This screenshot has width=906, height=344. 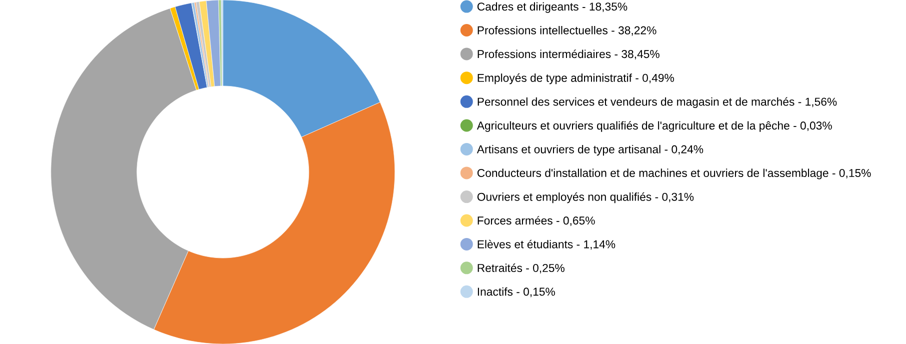 What do you see at coordinates (552, 7) in the screenshot?
I see `legend-label: Cadres et dirigeants - 18,35%` at bounding box center [552, 7].